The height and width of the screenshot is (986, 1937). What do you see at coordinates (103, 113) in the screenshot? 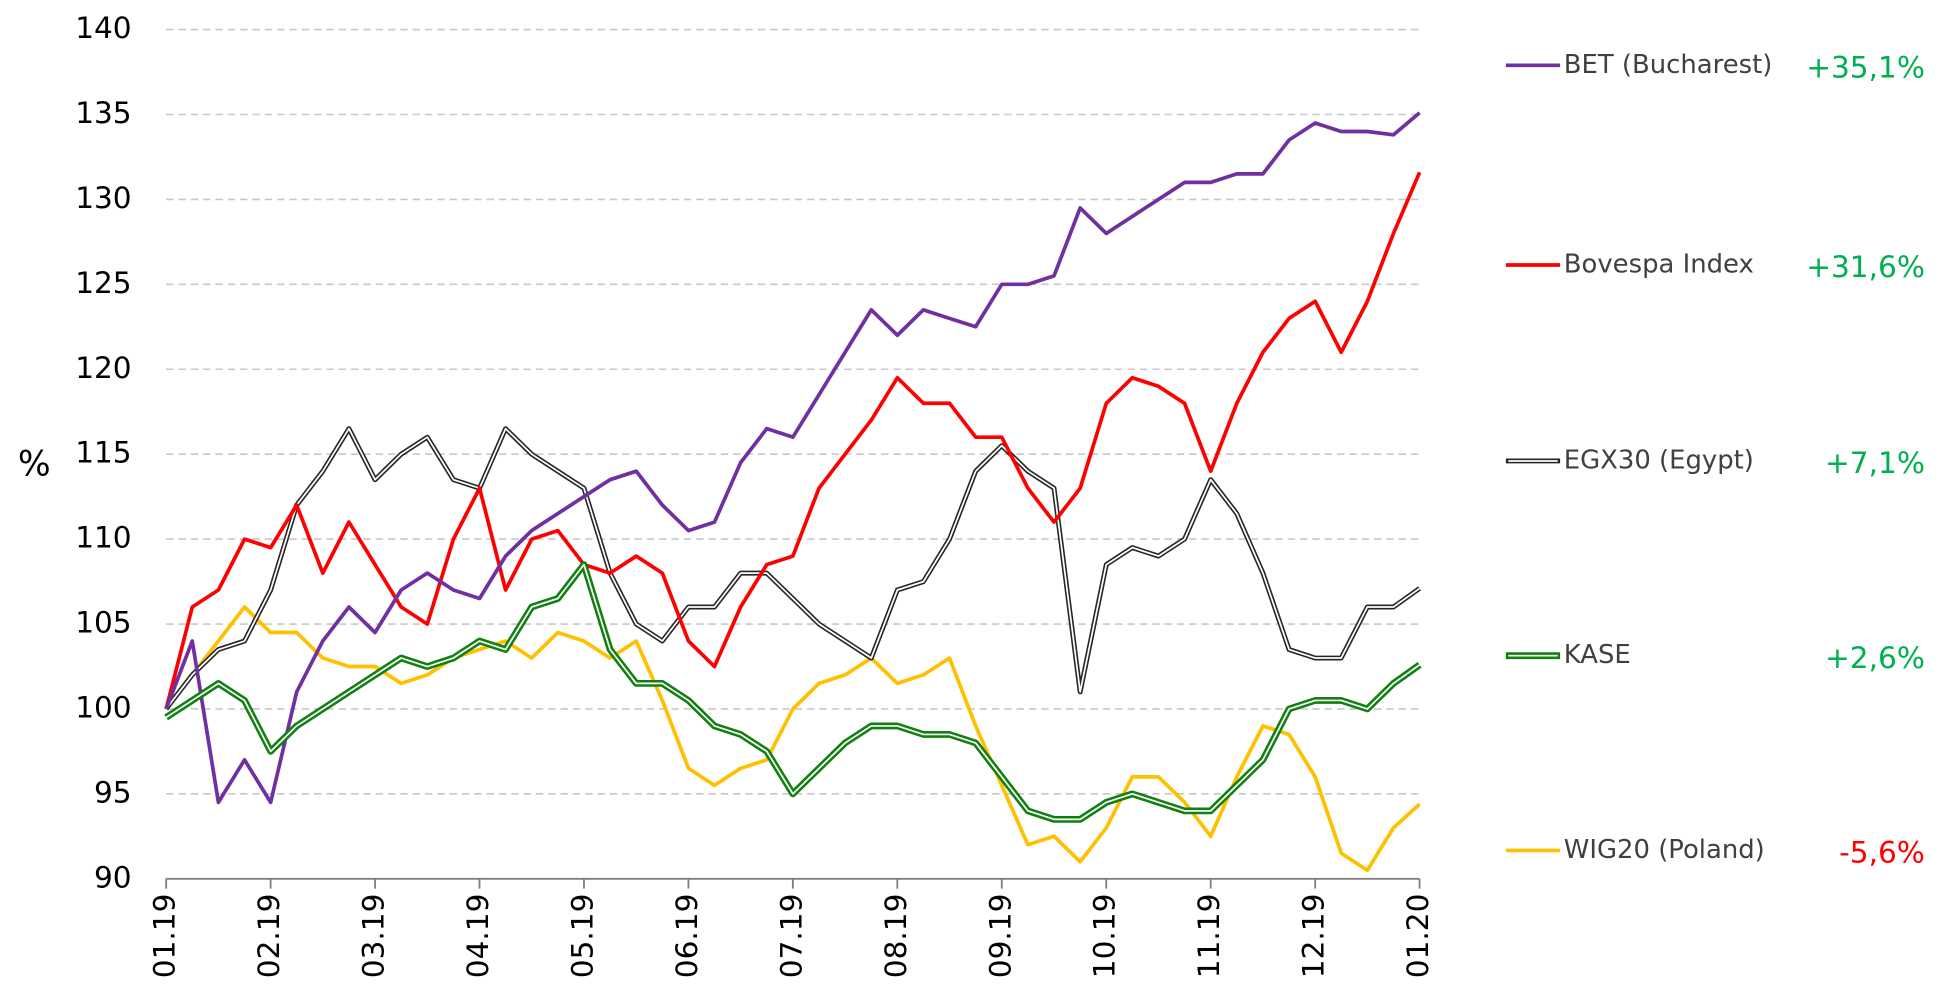
I see `y-tick-label: 135` at bounding box center [103, 113].